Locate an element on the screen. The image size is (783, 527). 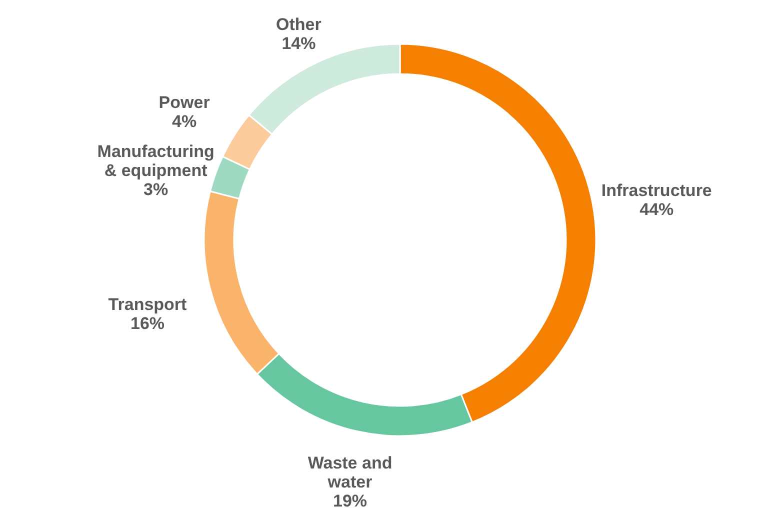
slice-label: Waste and water is located at coordinates (350, 473).